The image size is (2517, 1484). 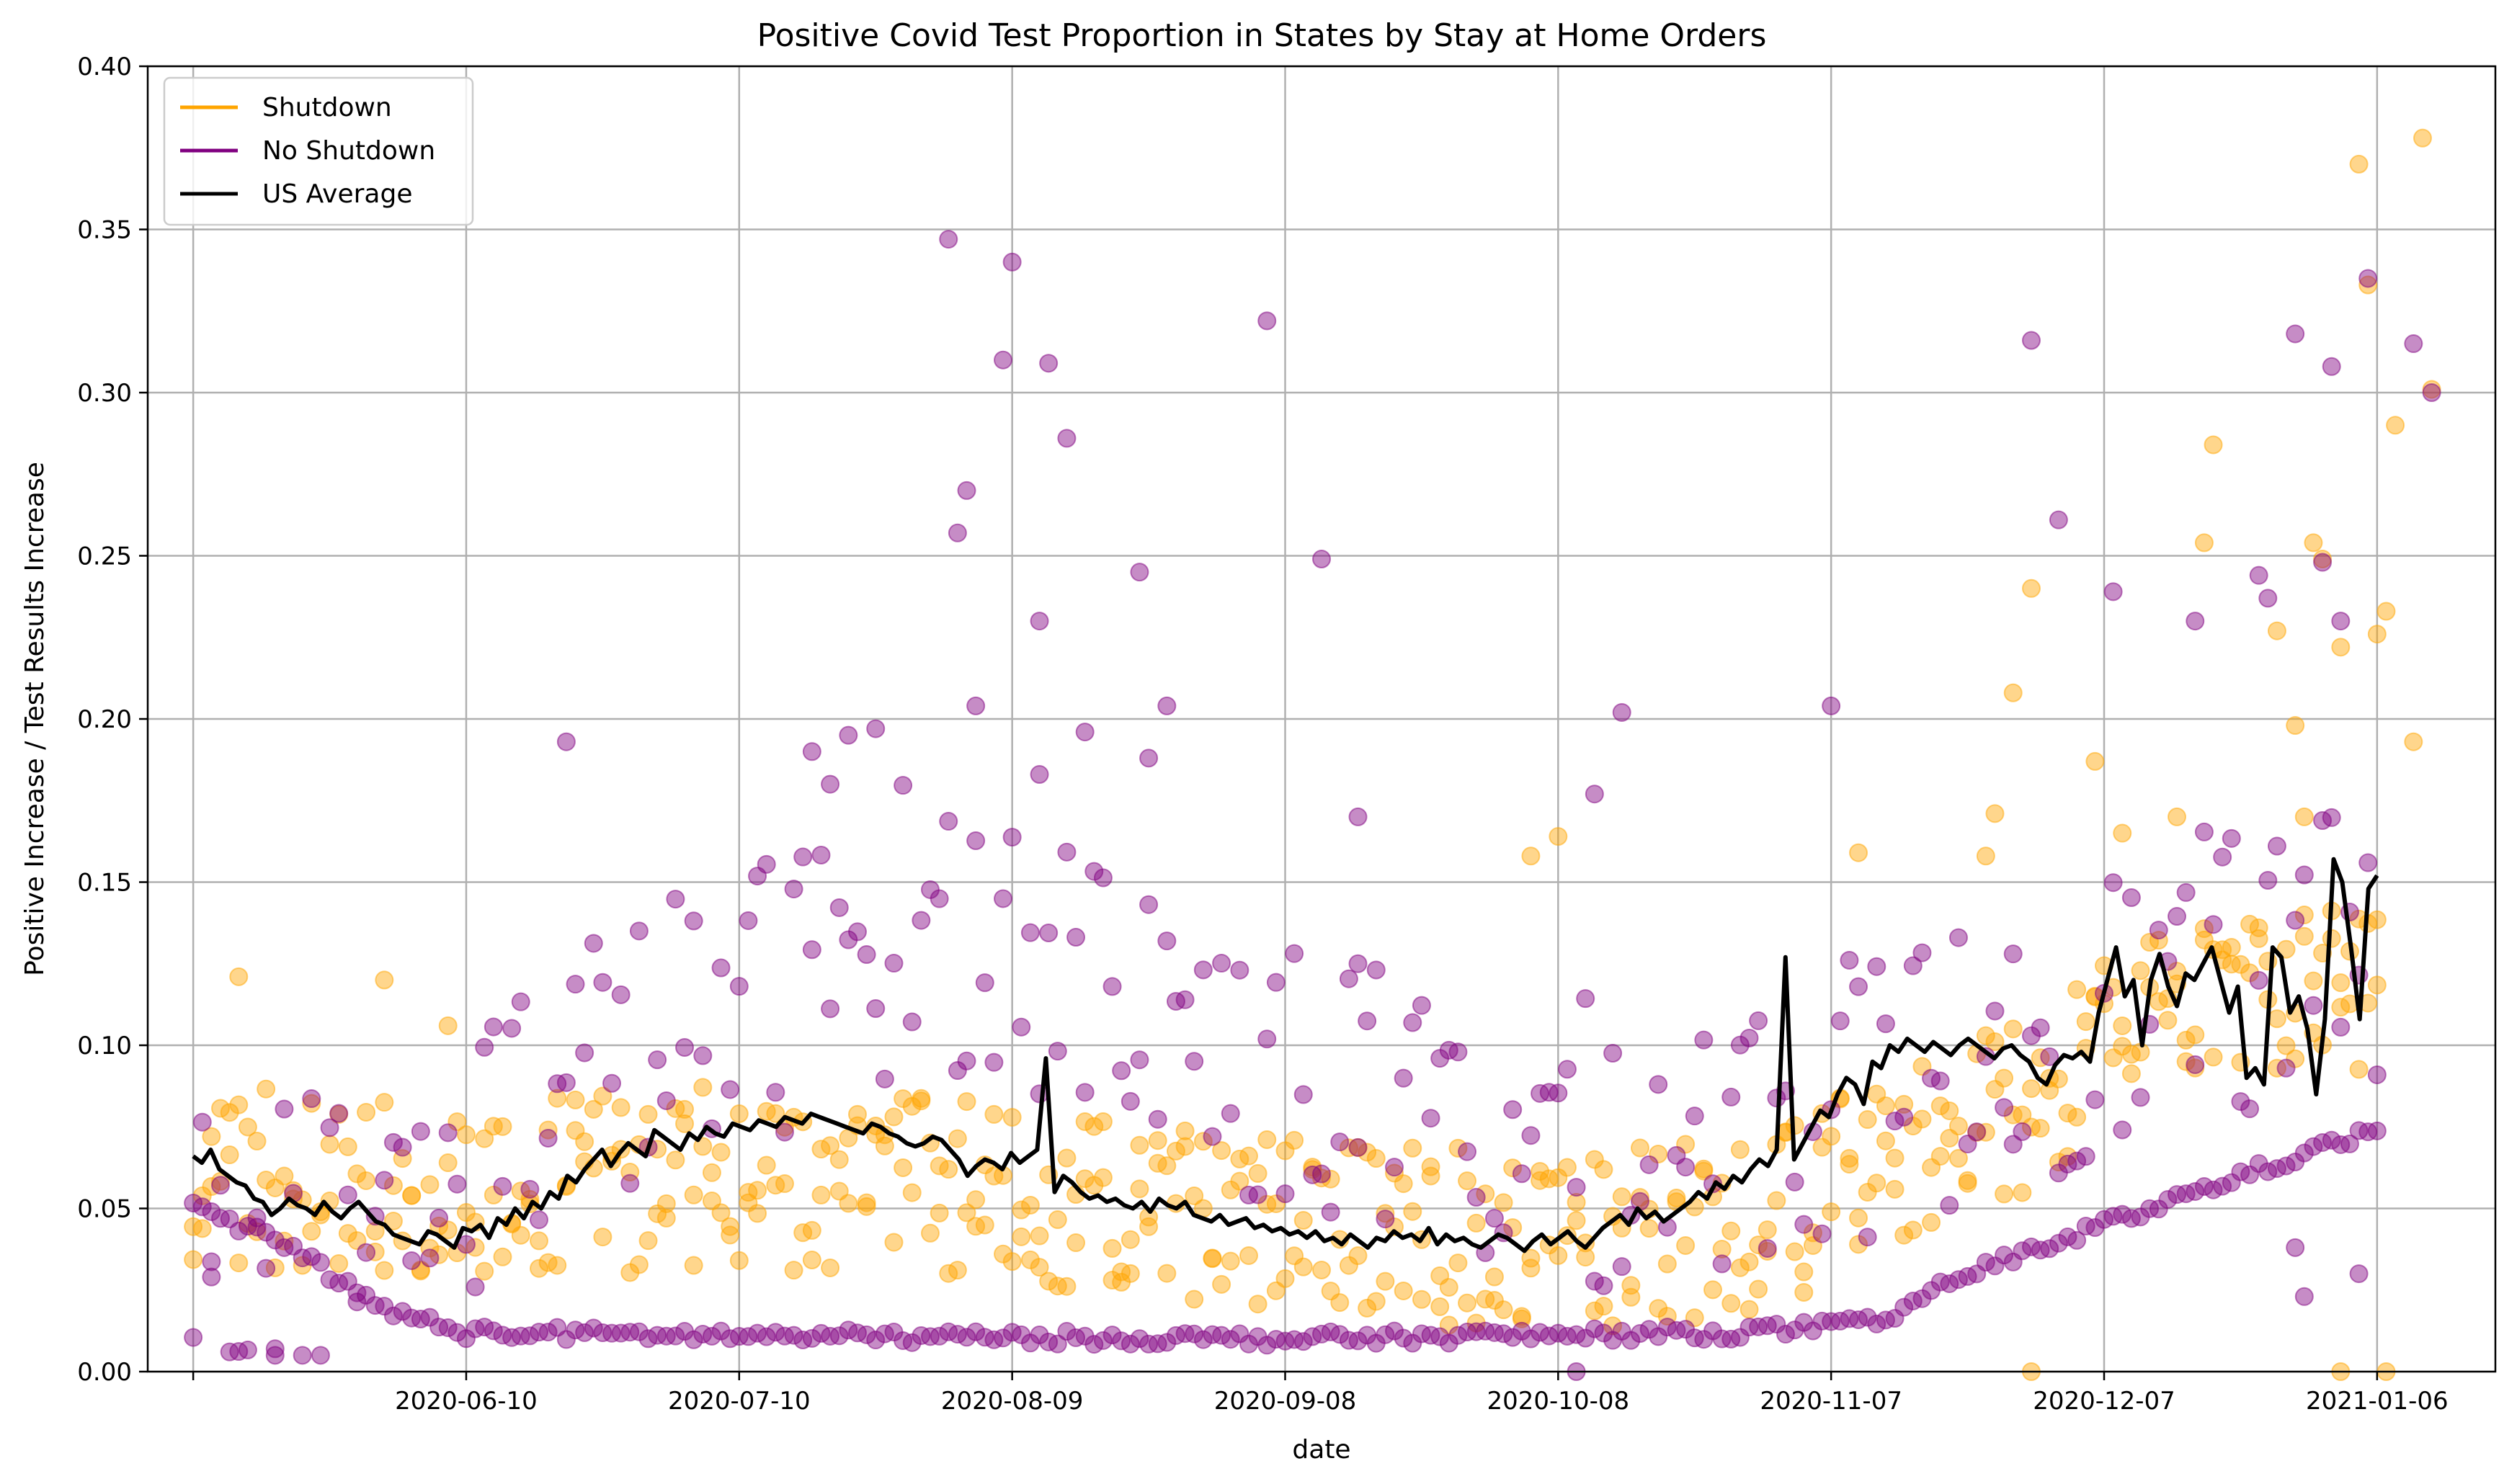 What do you see at coordinates (1559, 1401) in the screenshot?
I see `x-tick-label: 2020-10-08` at bounding box center [1559, 1401].